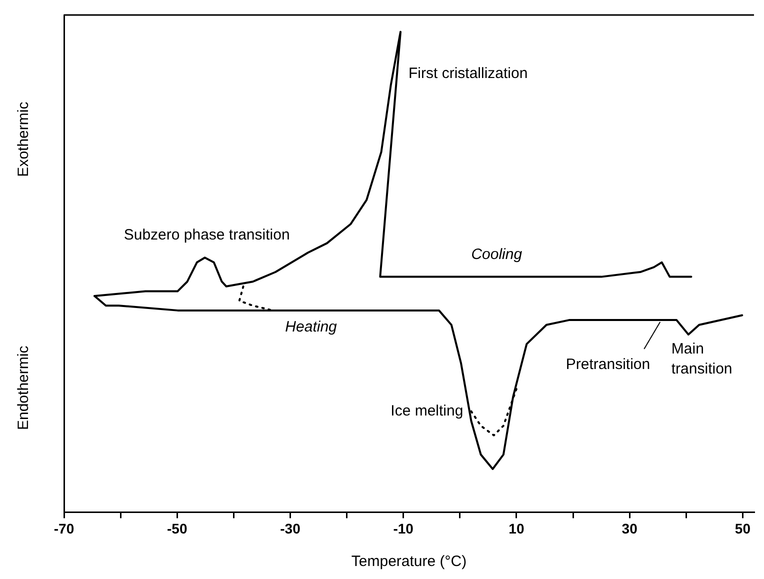 The height and width of the screenshot is (579, 764). I want to click on x-tick-label: -50, so click(177, 528).